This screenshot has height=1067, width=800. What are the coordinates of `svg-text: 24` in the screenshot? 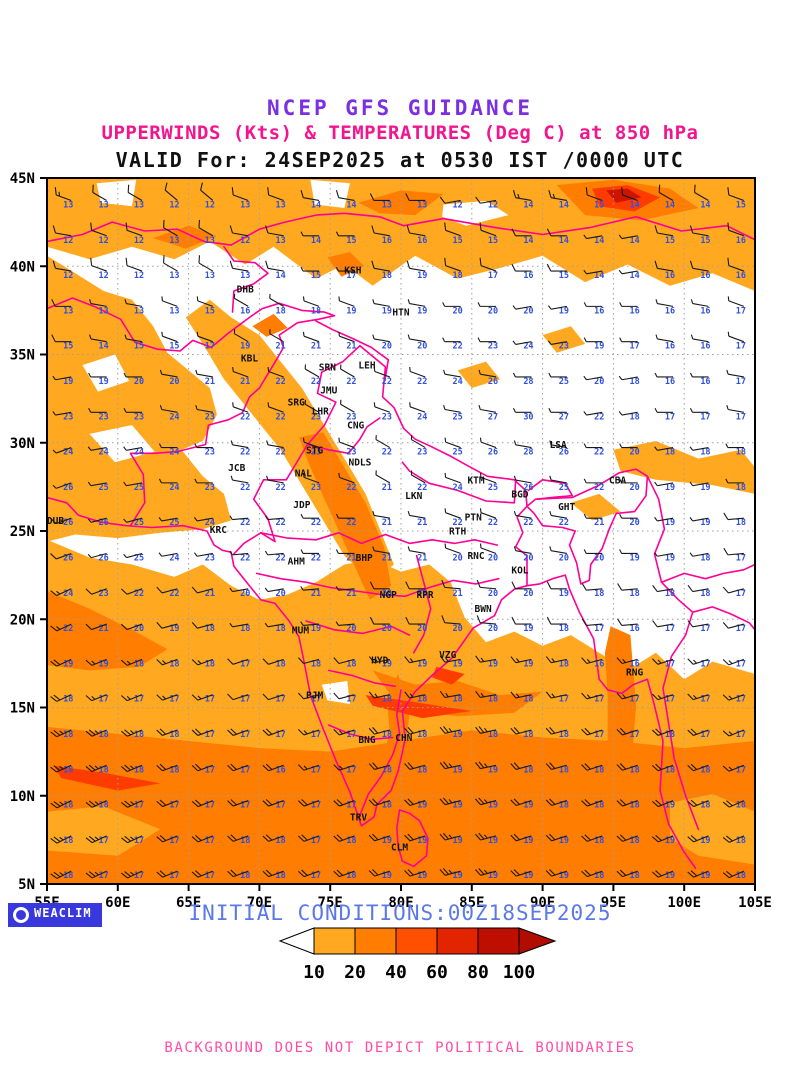 It's located at (68, 594).